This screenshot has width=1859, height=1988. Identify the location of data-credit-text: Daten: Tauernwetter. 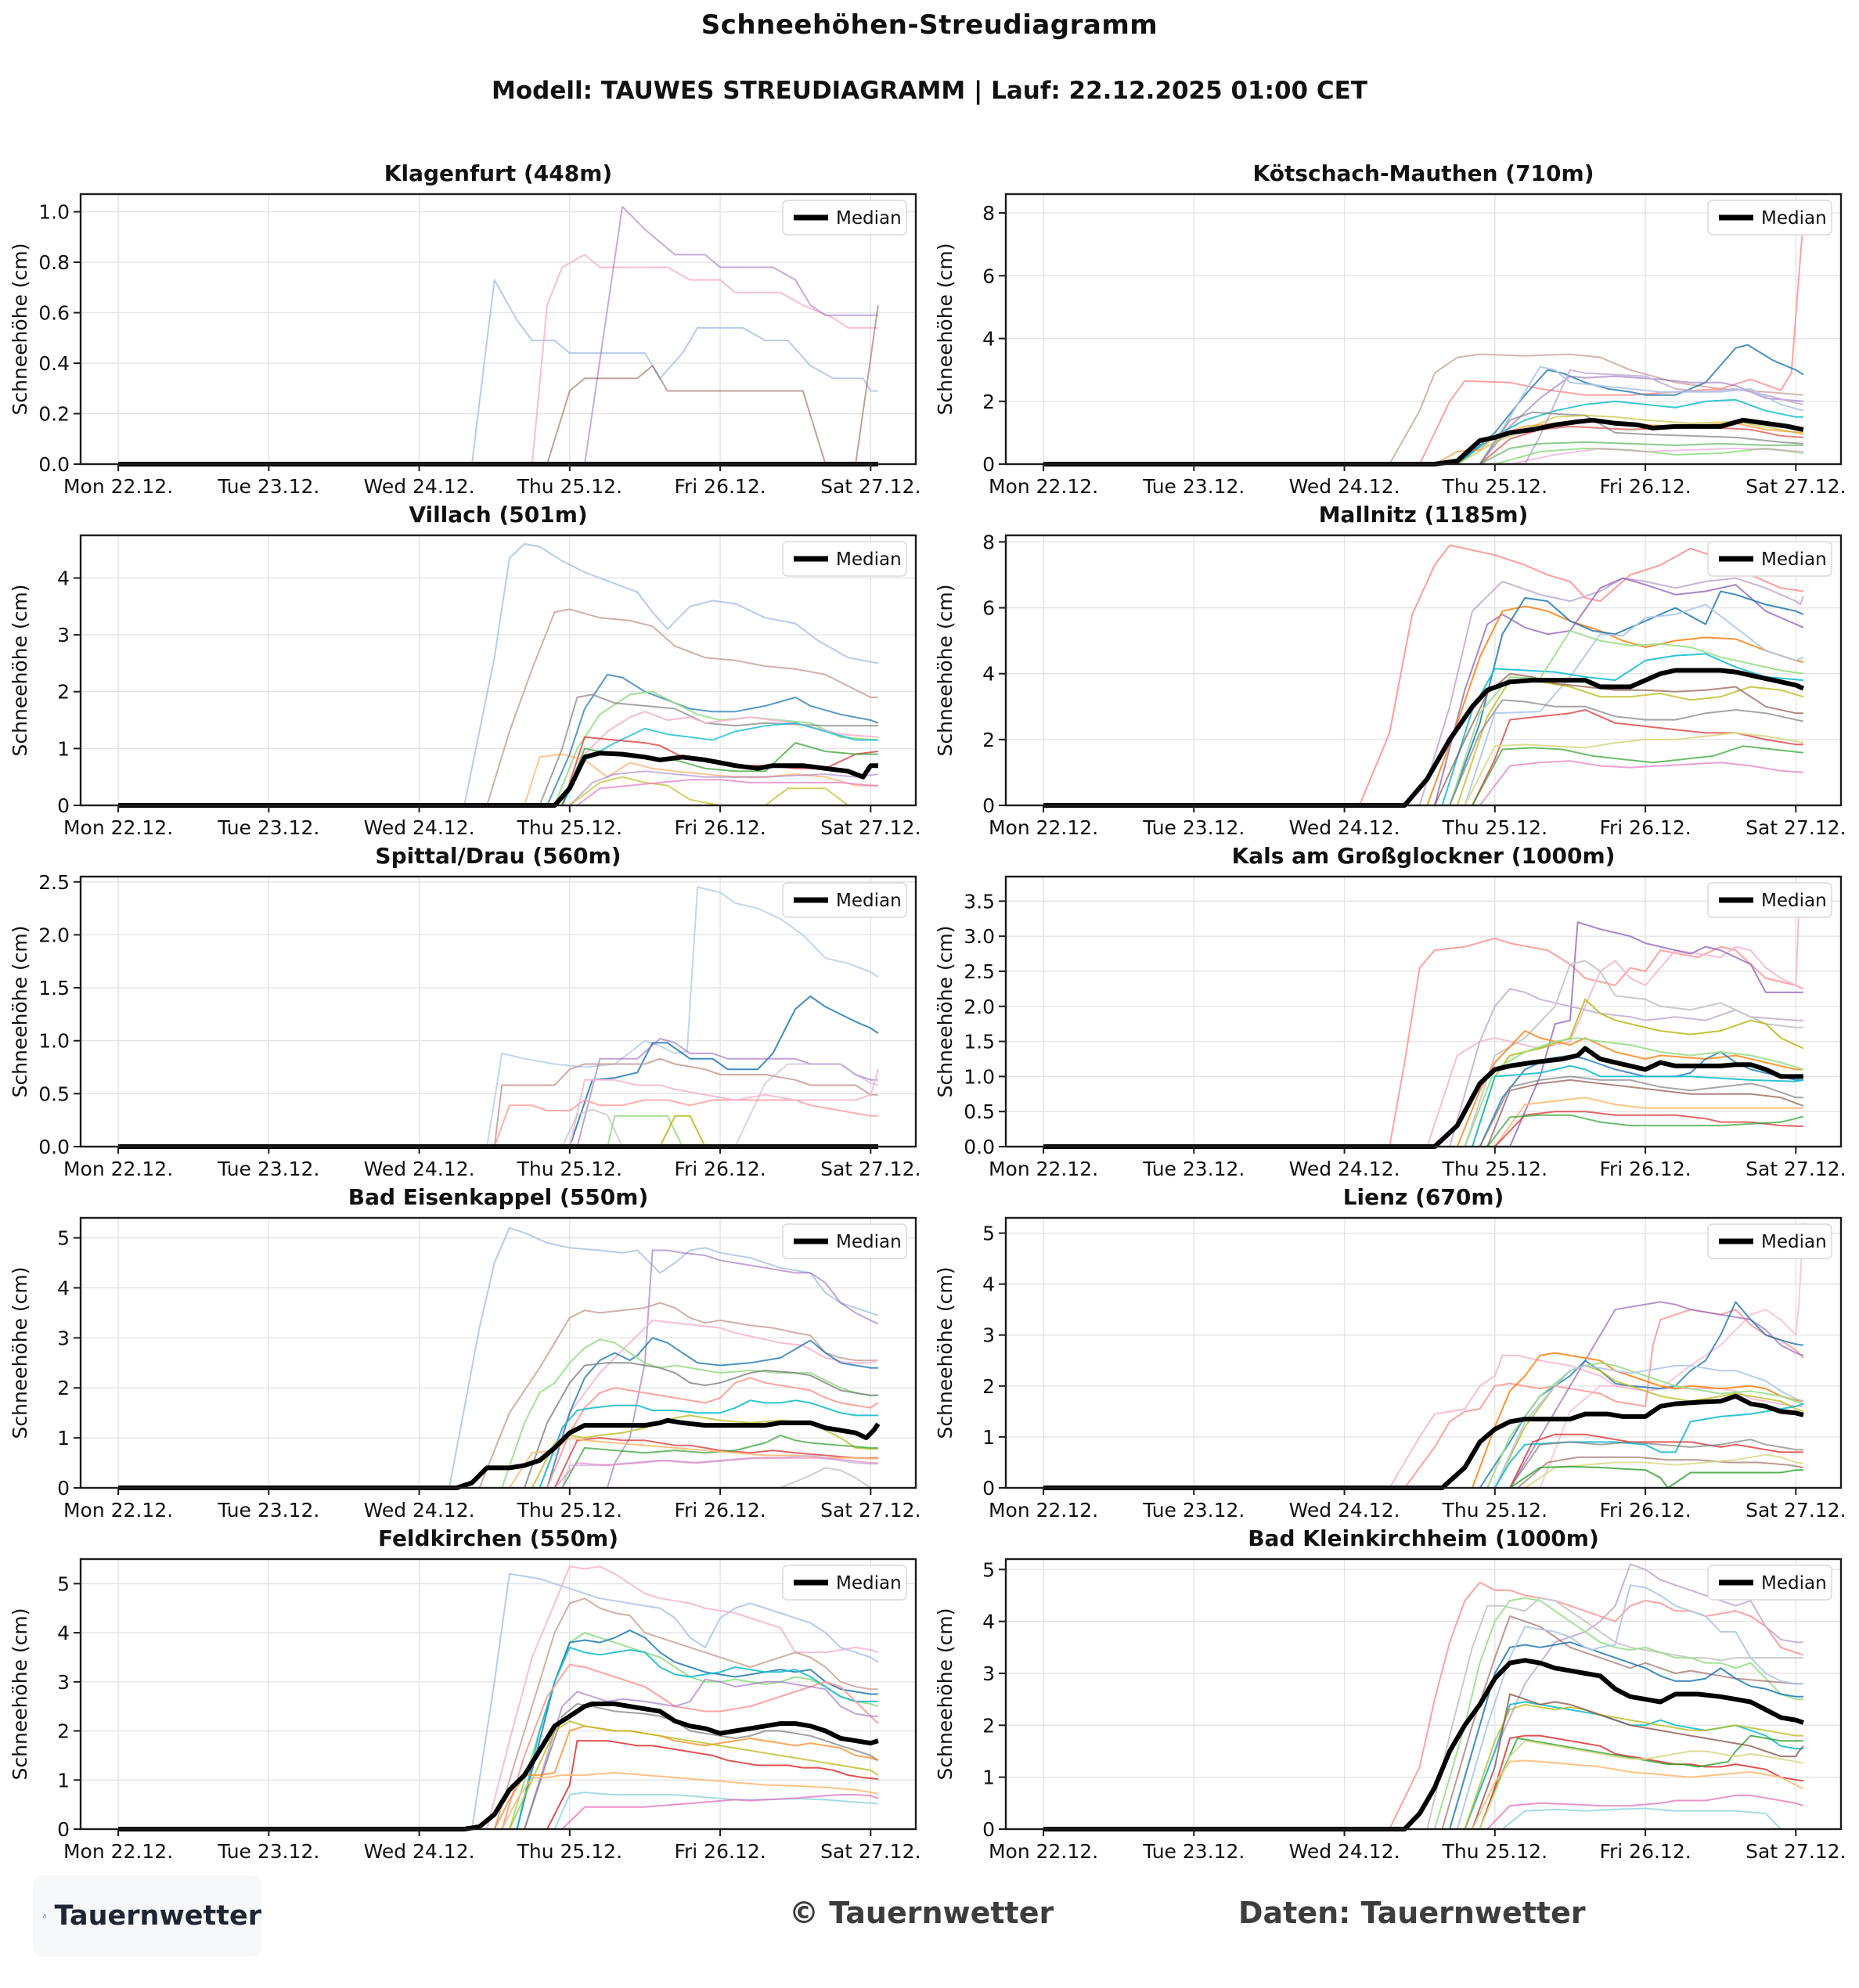
(1412, 1913).